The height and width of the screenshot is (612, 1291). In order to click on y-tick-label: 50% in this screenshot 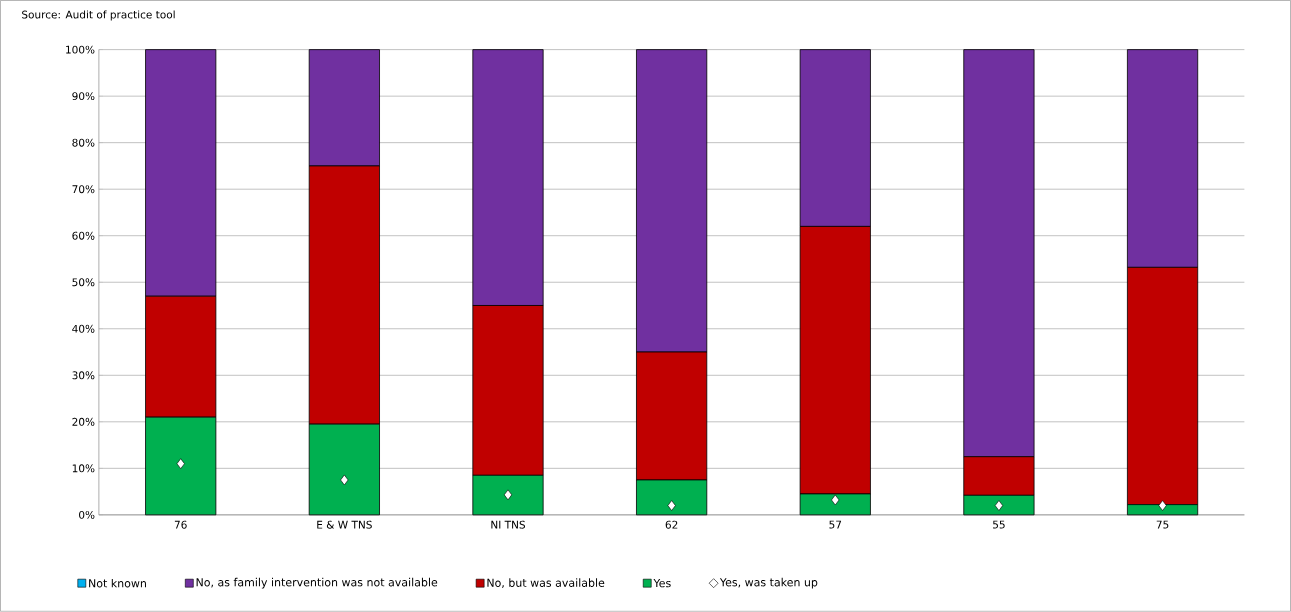, I will do `click(83, 282)`.